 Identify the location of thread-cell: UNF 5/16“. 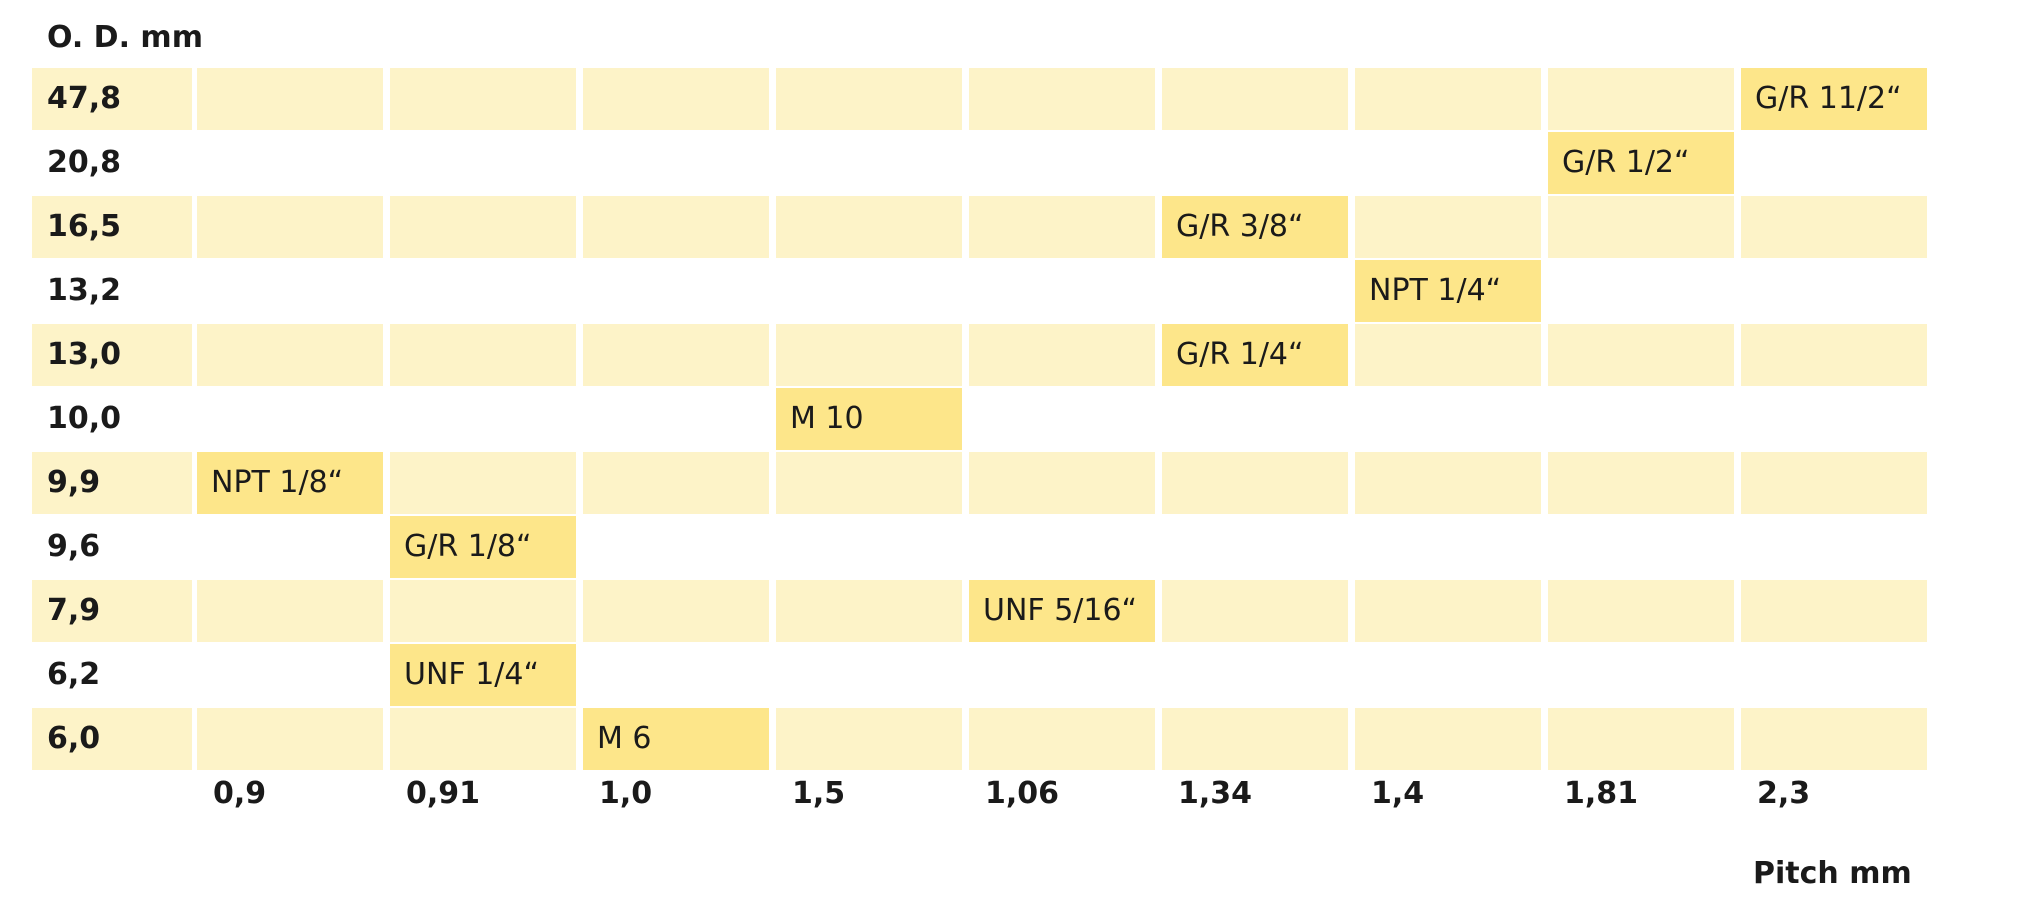
(1062, 611).